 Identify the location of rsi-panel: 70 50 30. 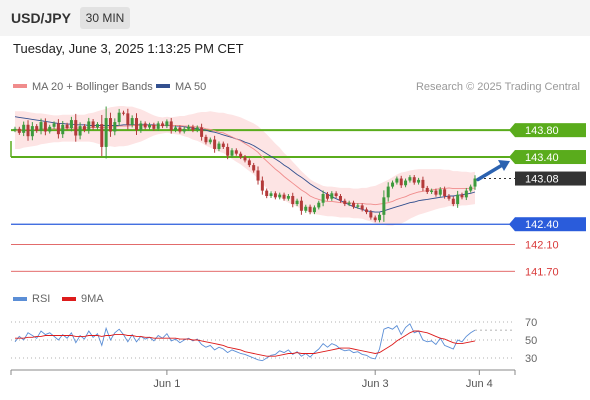
(274, 341).